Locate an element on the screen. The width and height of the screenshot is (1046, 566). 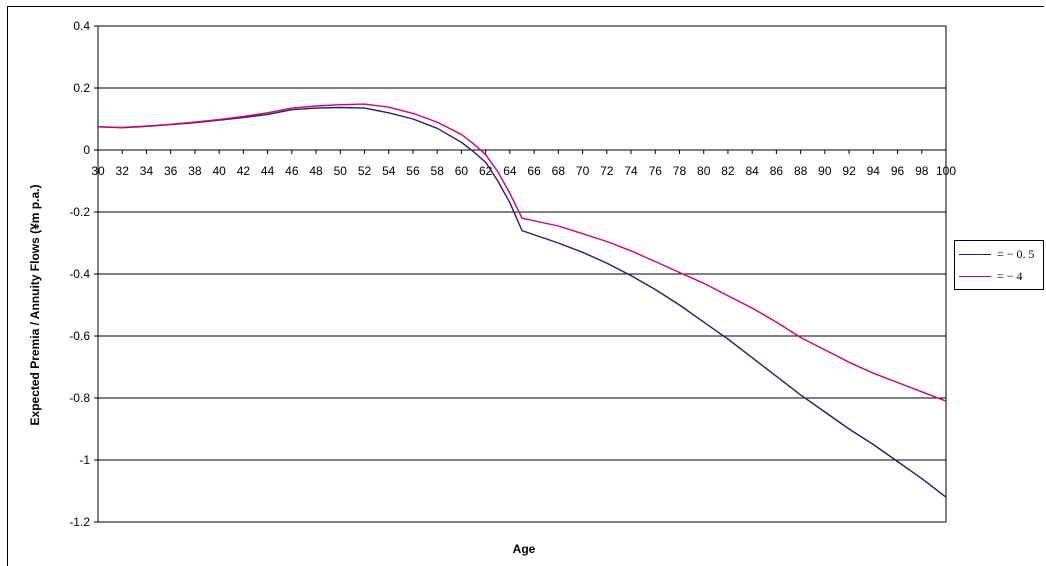
x-tick-label: 72 is located at coordinates (607, 171).